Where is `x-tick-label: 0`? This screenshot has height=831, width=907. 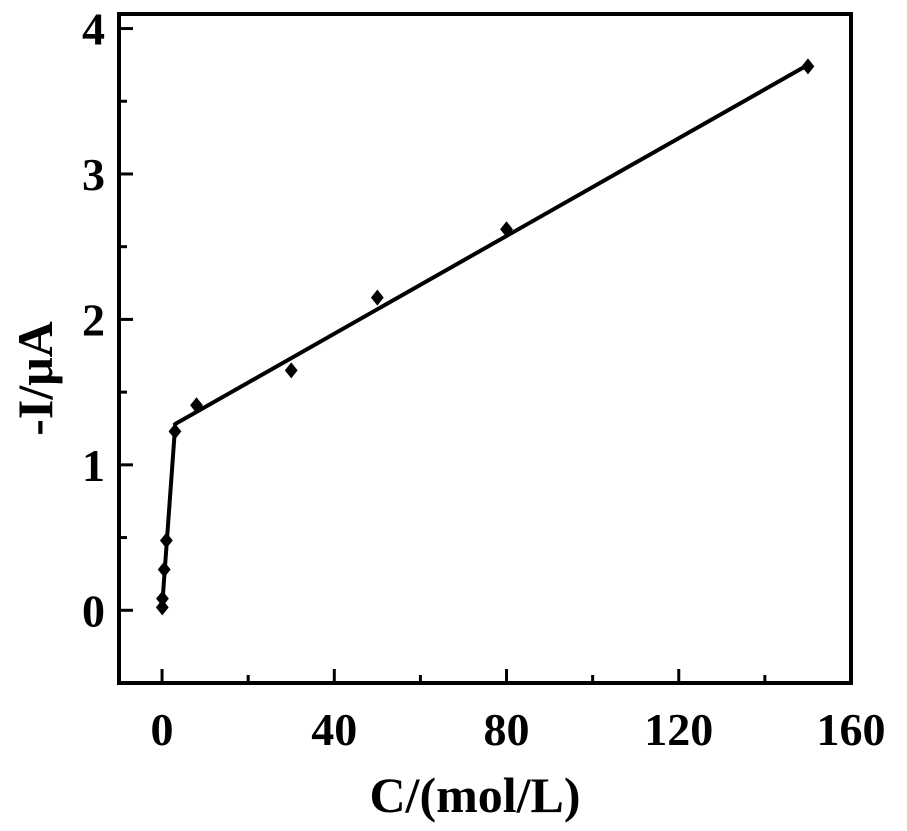 x-tick-label: 0 is located at coordinates (162, 729).